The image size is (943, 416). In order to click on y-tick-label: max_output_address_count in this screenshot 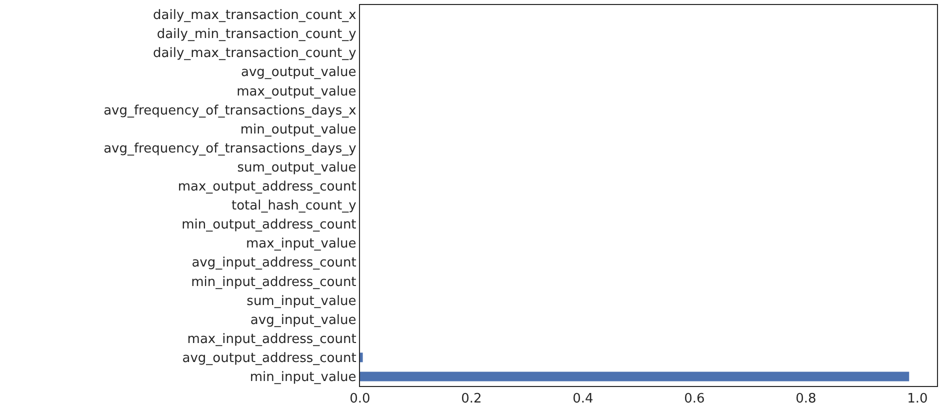, I will do `click(267, 187)`.